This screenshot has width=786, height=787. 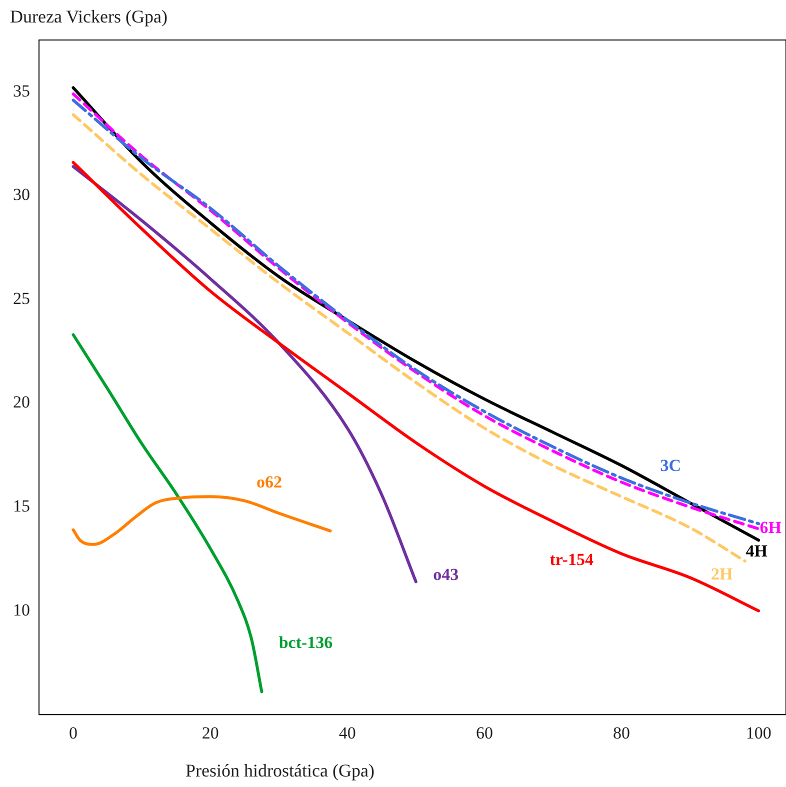 I want to click on x-tick-label: 40, so click(x=347, y=732).